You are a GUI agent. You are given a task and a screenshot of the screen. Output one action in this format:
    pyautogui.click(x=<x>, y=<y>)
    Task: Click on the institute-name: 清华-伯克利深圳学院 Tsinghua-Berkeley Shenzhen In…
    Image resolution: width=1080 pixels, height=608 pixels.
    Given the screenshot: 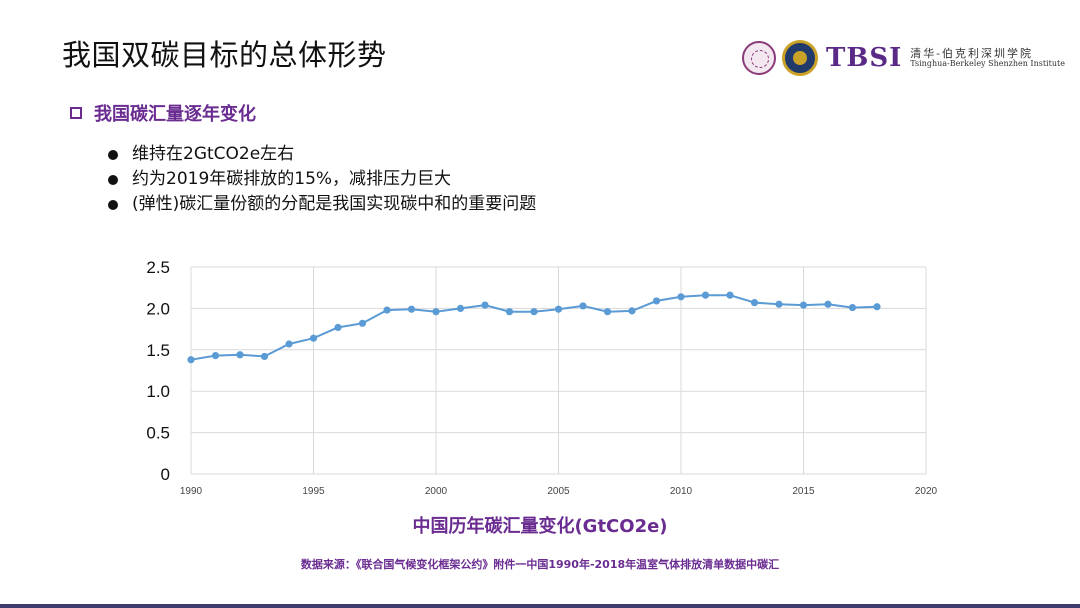 What is the action you would take?
    pyautogui.click(x=987, y=57)
    